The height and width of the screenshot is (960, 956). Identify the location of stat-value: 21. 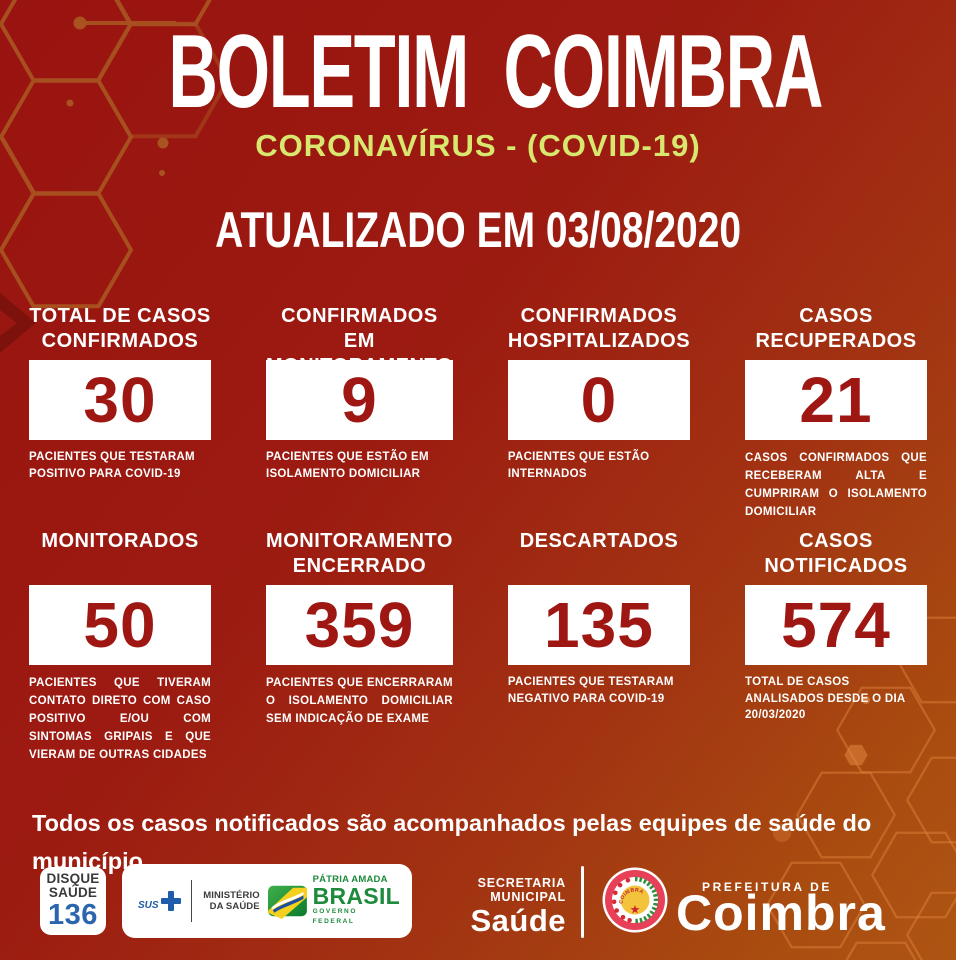
(836, 400).